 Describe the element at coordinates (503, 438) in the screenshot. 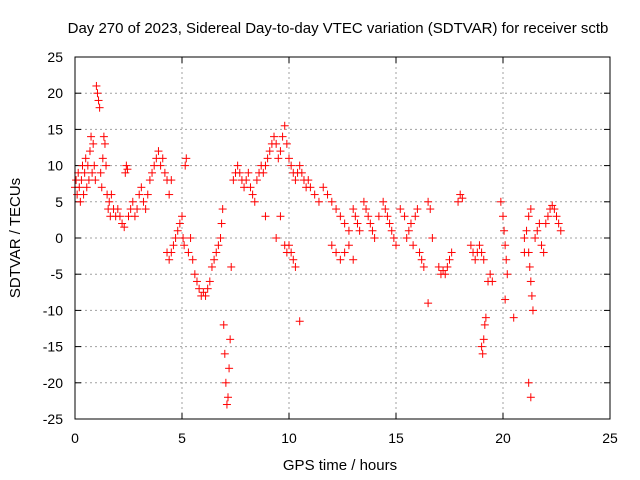

I see `x-tick-label: 20` at that location.